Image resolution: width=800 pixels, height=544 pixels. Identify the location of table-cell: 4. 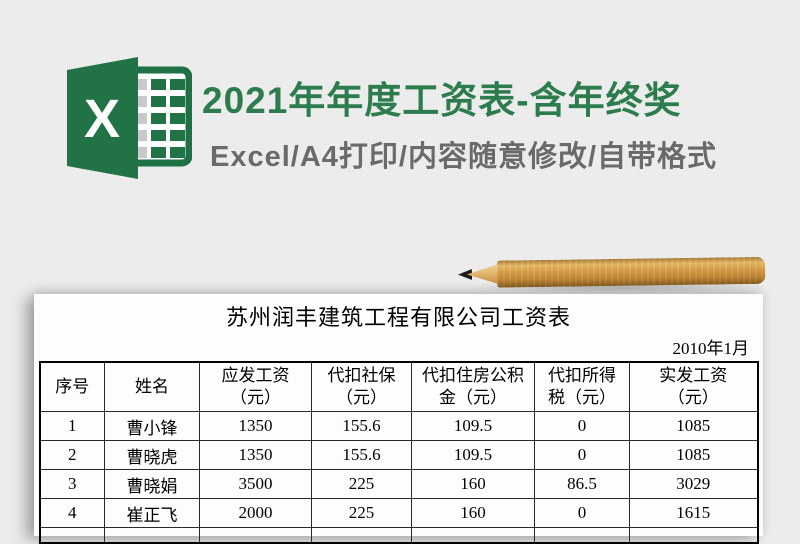
(72, 513).